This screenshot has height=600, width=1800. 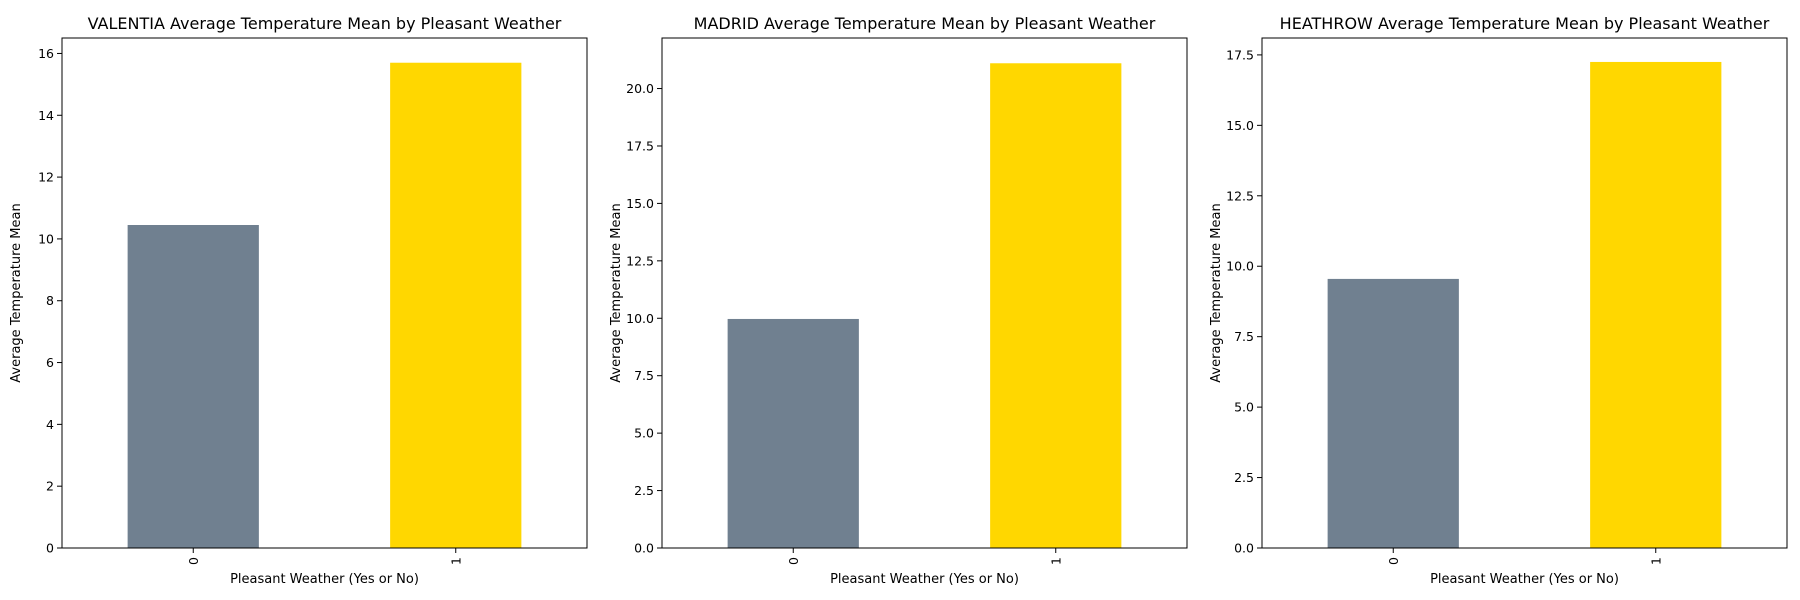 What do you see at coordinates (50, 548) in the screenshot?
I see `y-tick-label: 0` at bounding box center [50, 548].